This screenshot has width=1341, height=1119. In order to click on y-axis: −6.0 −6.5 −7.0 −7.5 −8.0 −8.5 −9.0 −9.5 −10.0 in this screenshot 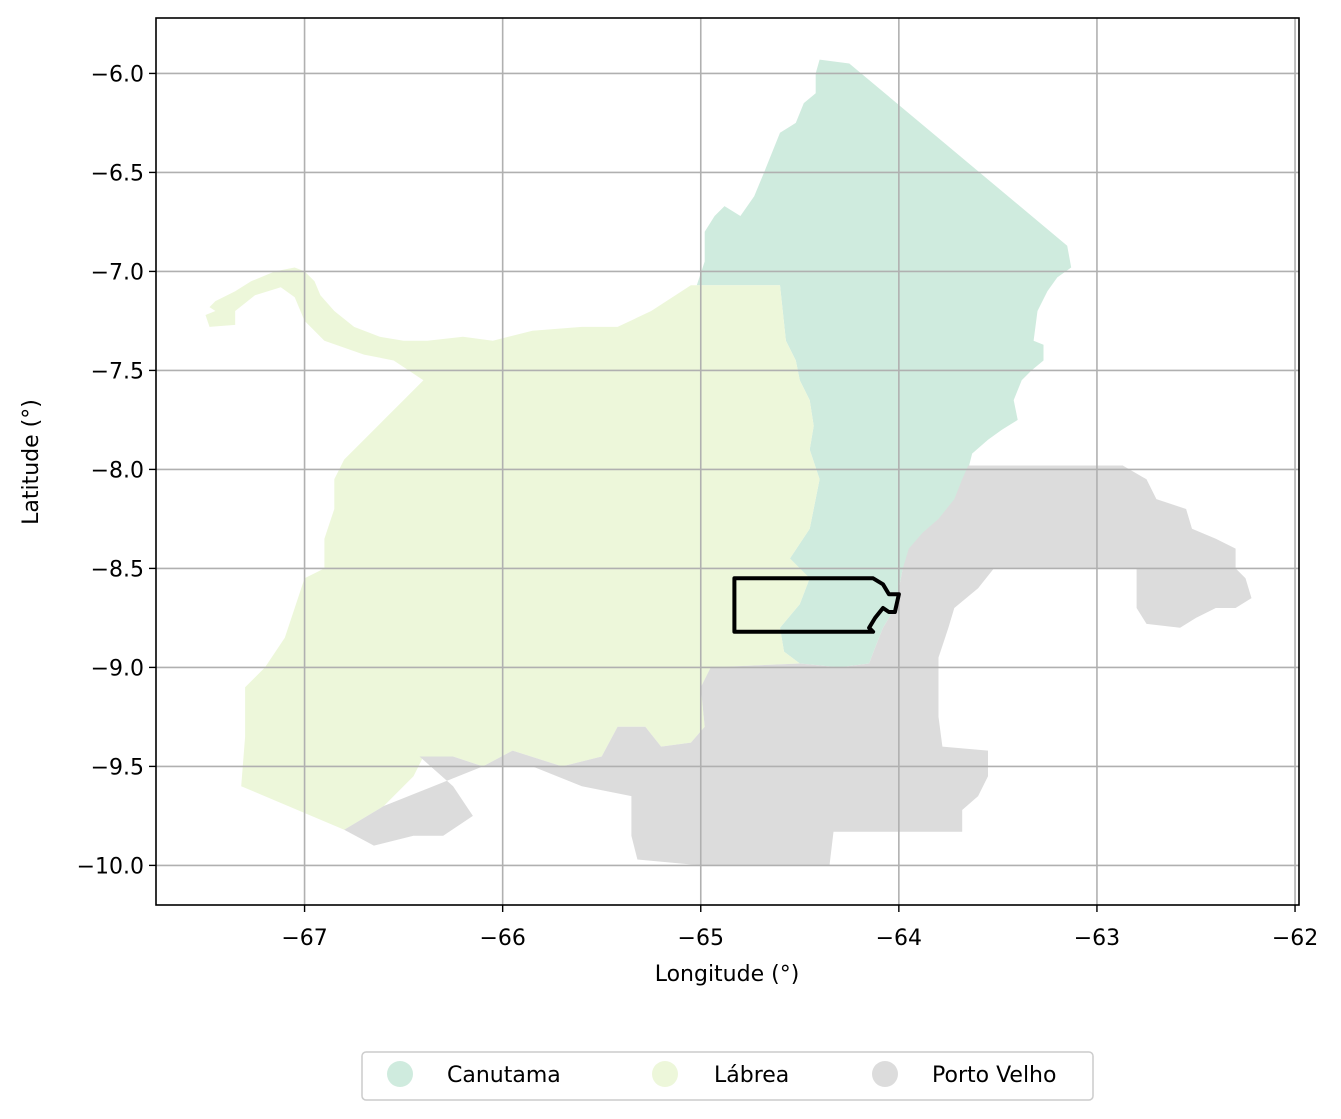, I will do `click(116, 470)`.